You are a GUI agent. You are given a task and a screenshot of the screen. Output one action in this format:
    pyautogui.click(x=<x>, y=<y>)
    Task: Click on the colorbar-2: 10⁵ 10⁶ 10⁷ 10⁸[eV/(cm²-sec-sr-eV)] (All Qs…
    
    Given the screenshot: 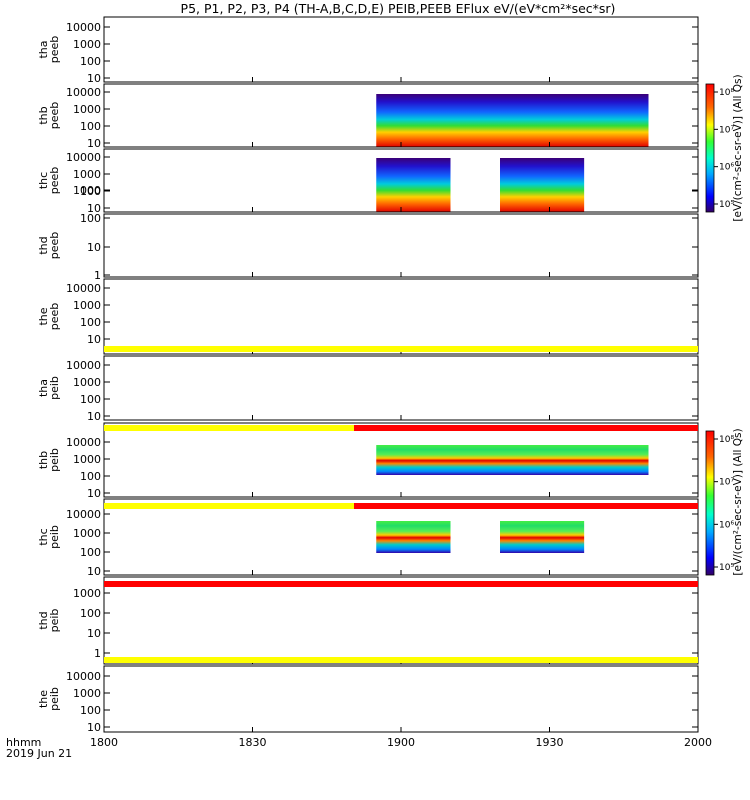 What is the action you would take?
    pyautogui.click(x=724, y=502)
    